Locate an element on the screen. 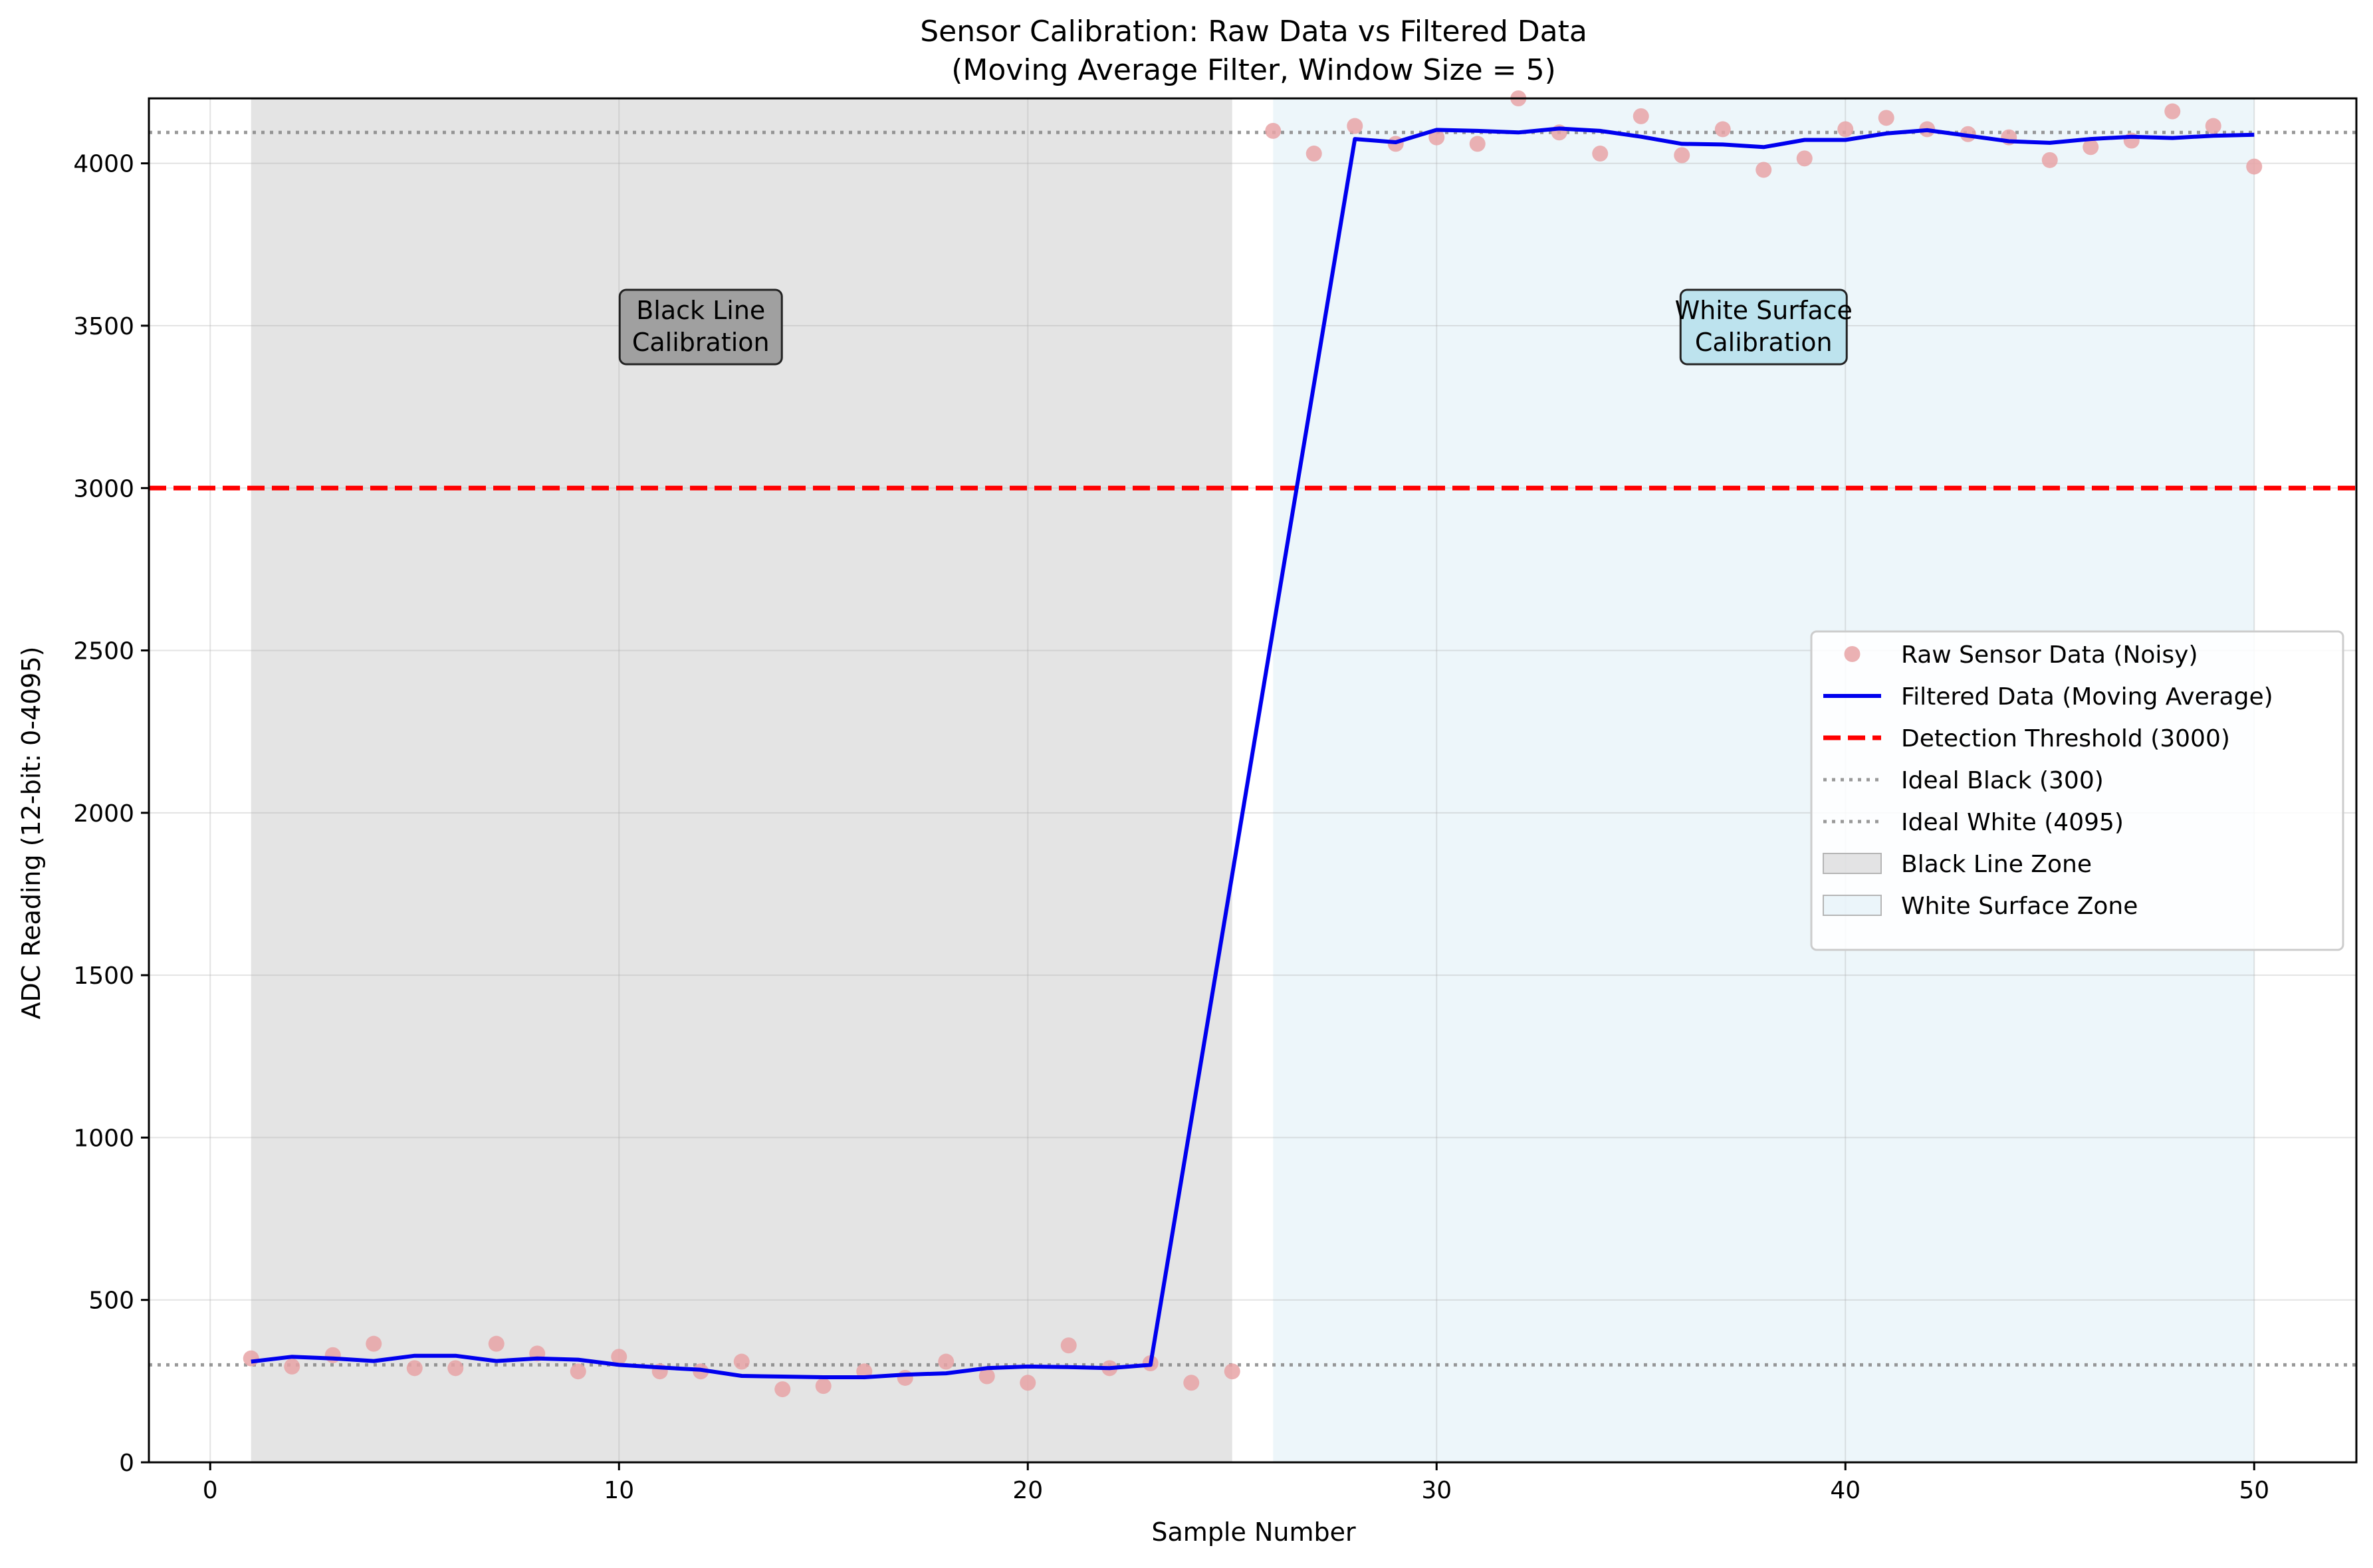 The height and width of the screenshot is (1568, 2373). legend-entry-ideal-black-300: Ideal Black (300) is located at coordinates (1963, 780).